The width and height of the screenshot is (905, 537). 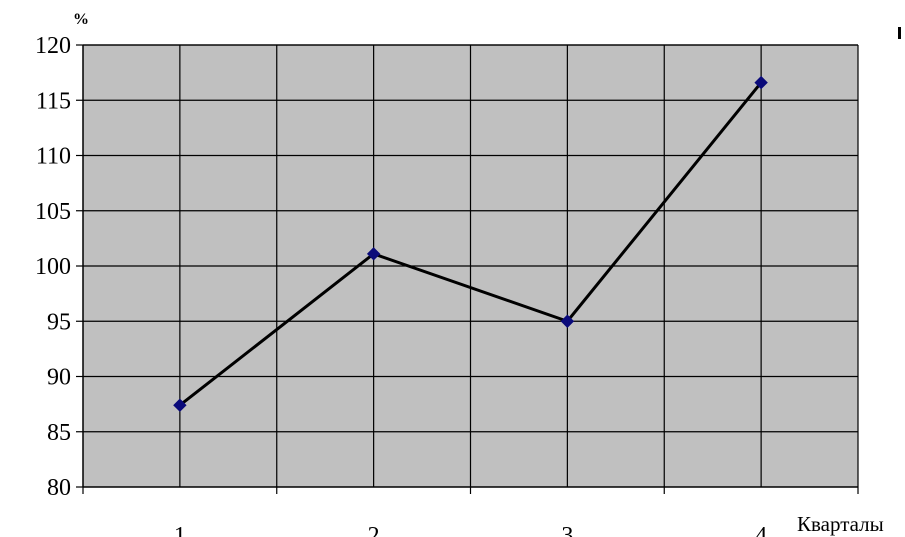 What do you see at coordinates (53, 46) in the screenshot?
I see `y-tick-label: 120` at bounding box center [53, 46].